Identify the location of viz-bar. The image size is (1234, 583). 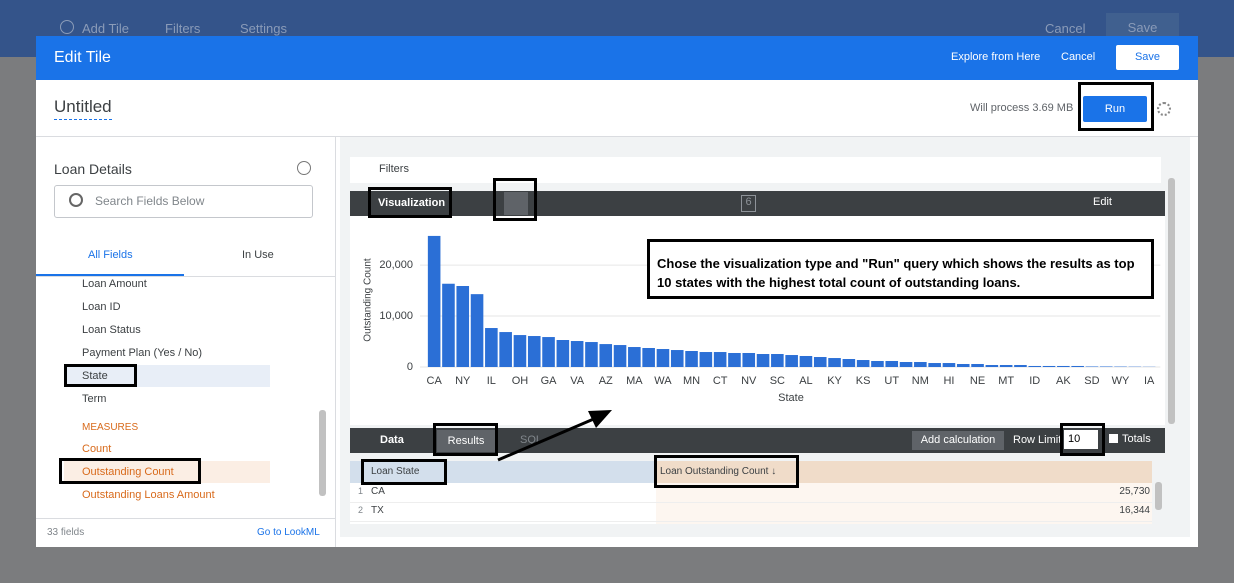
(757, 203).